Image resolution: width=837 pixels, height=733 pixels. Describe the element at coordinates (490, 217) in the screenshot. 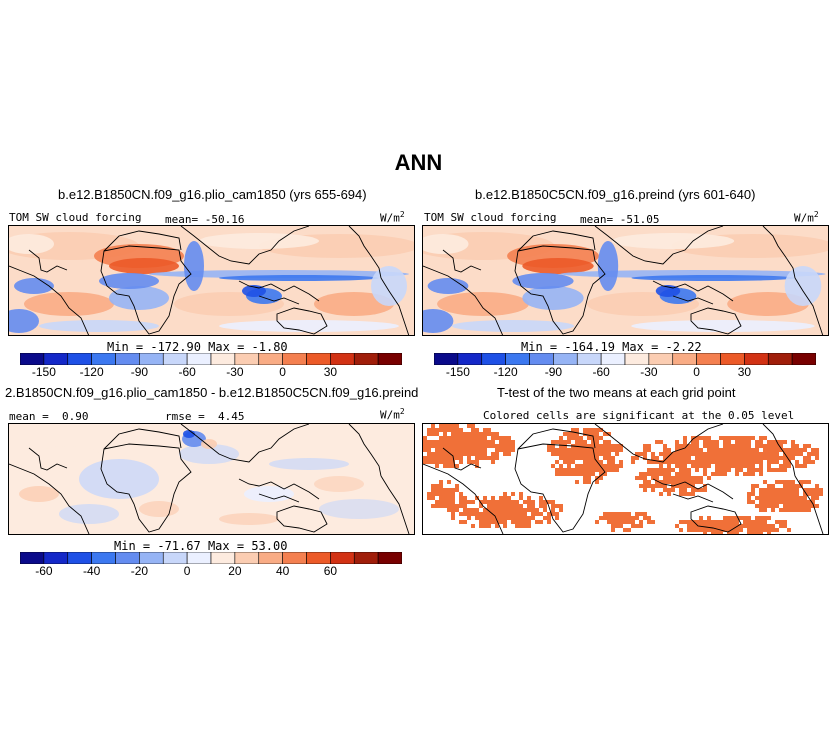

I see `panel-2-variable: TOM SW cloud forcing` at that location.